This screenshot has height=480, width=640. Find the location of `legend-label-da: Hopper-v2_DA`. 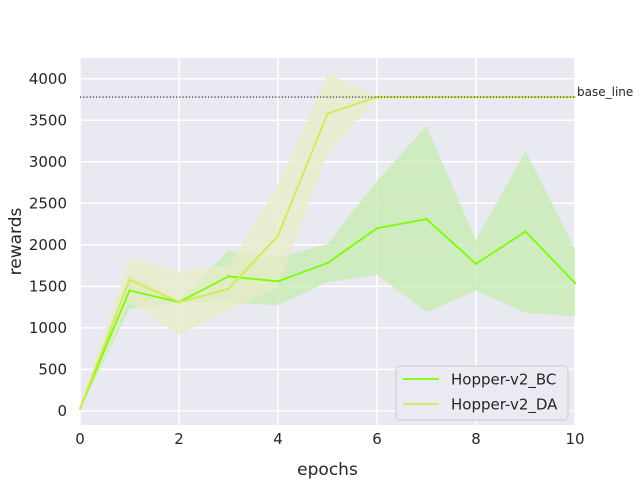

legend-label-da: Hopper-v2_DA is located at coordinates (504, 405).